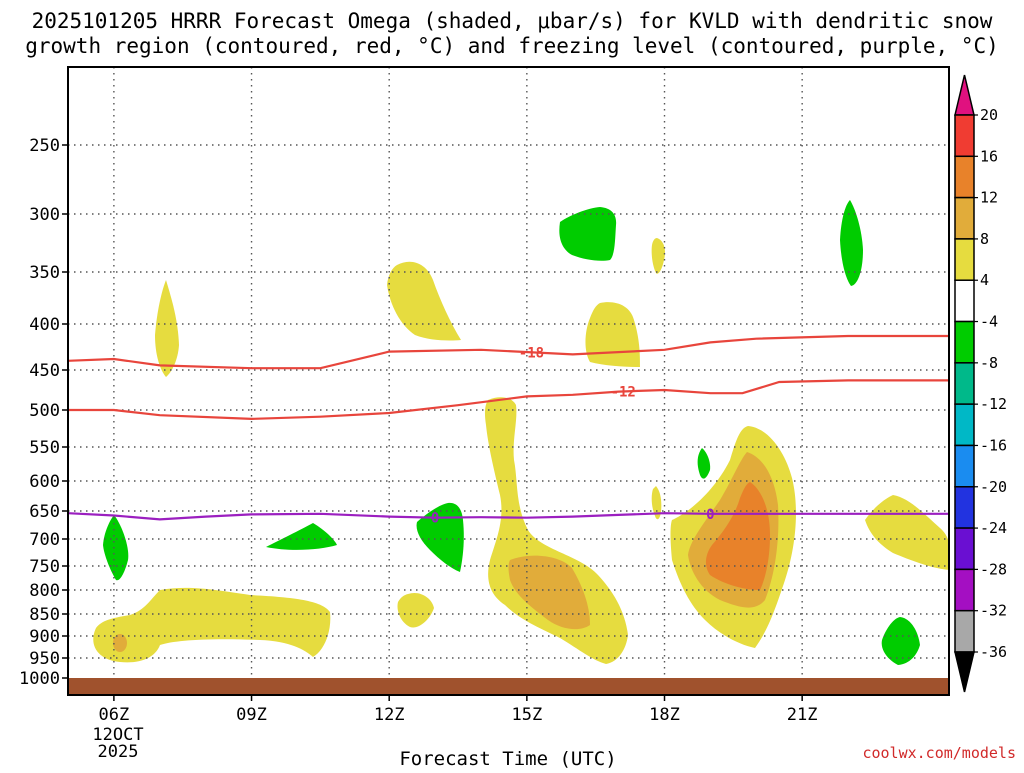  Describe the element at coordinates (424, 301) in the screenshot. I see `omega-region-12z-upper` at that location.